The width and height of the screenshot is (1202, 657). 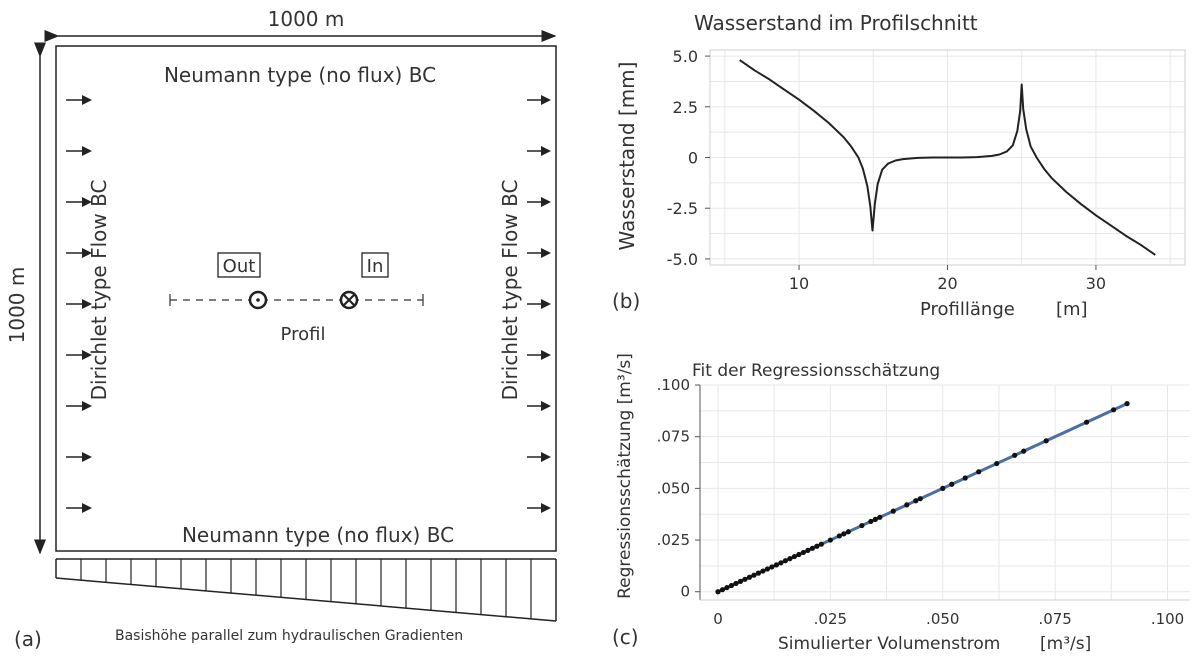 What do you see at coordinates (539, 304) in the screenshot?
I see `right-outflow-arrows` at bounding box center [539, 304].